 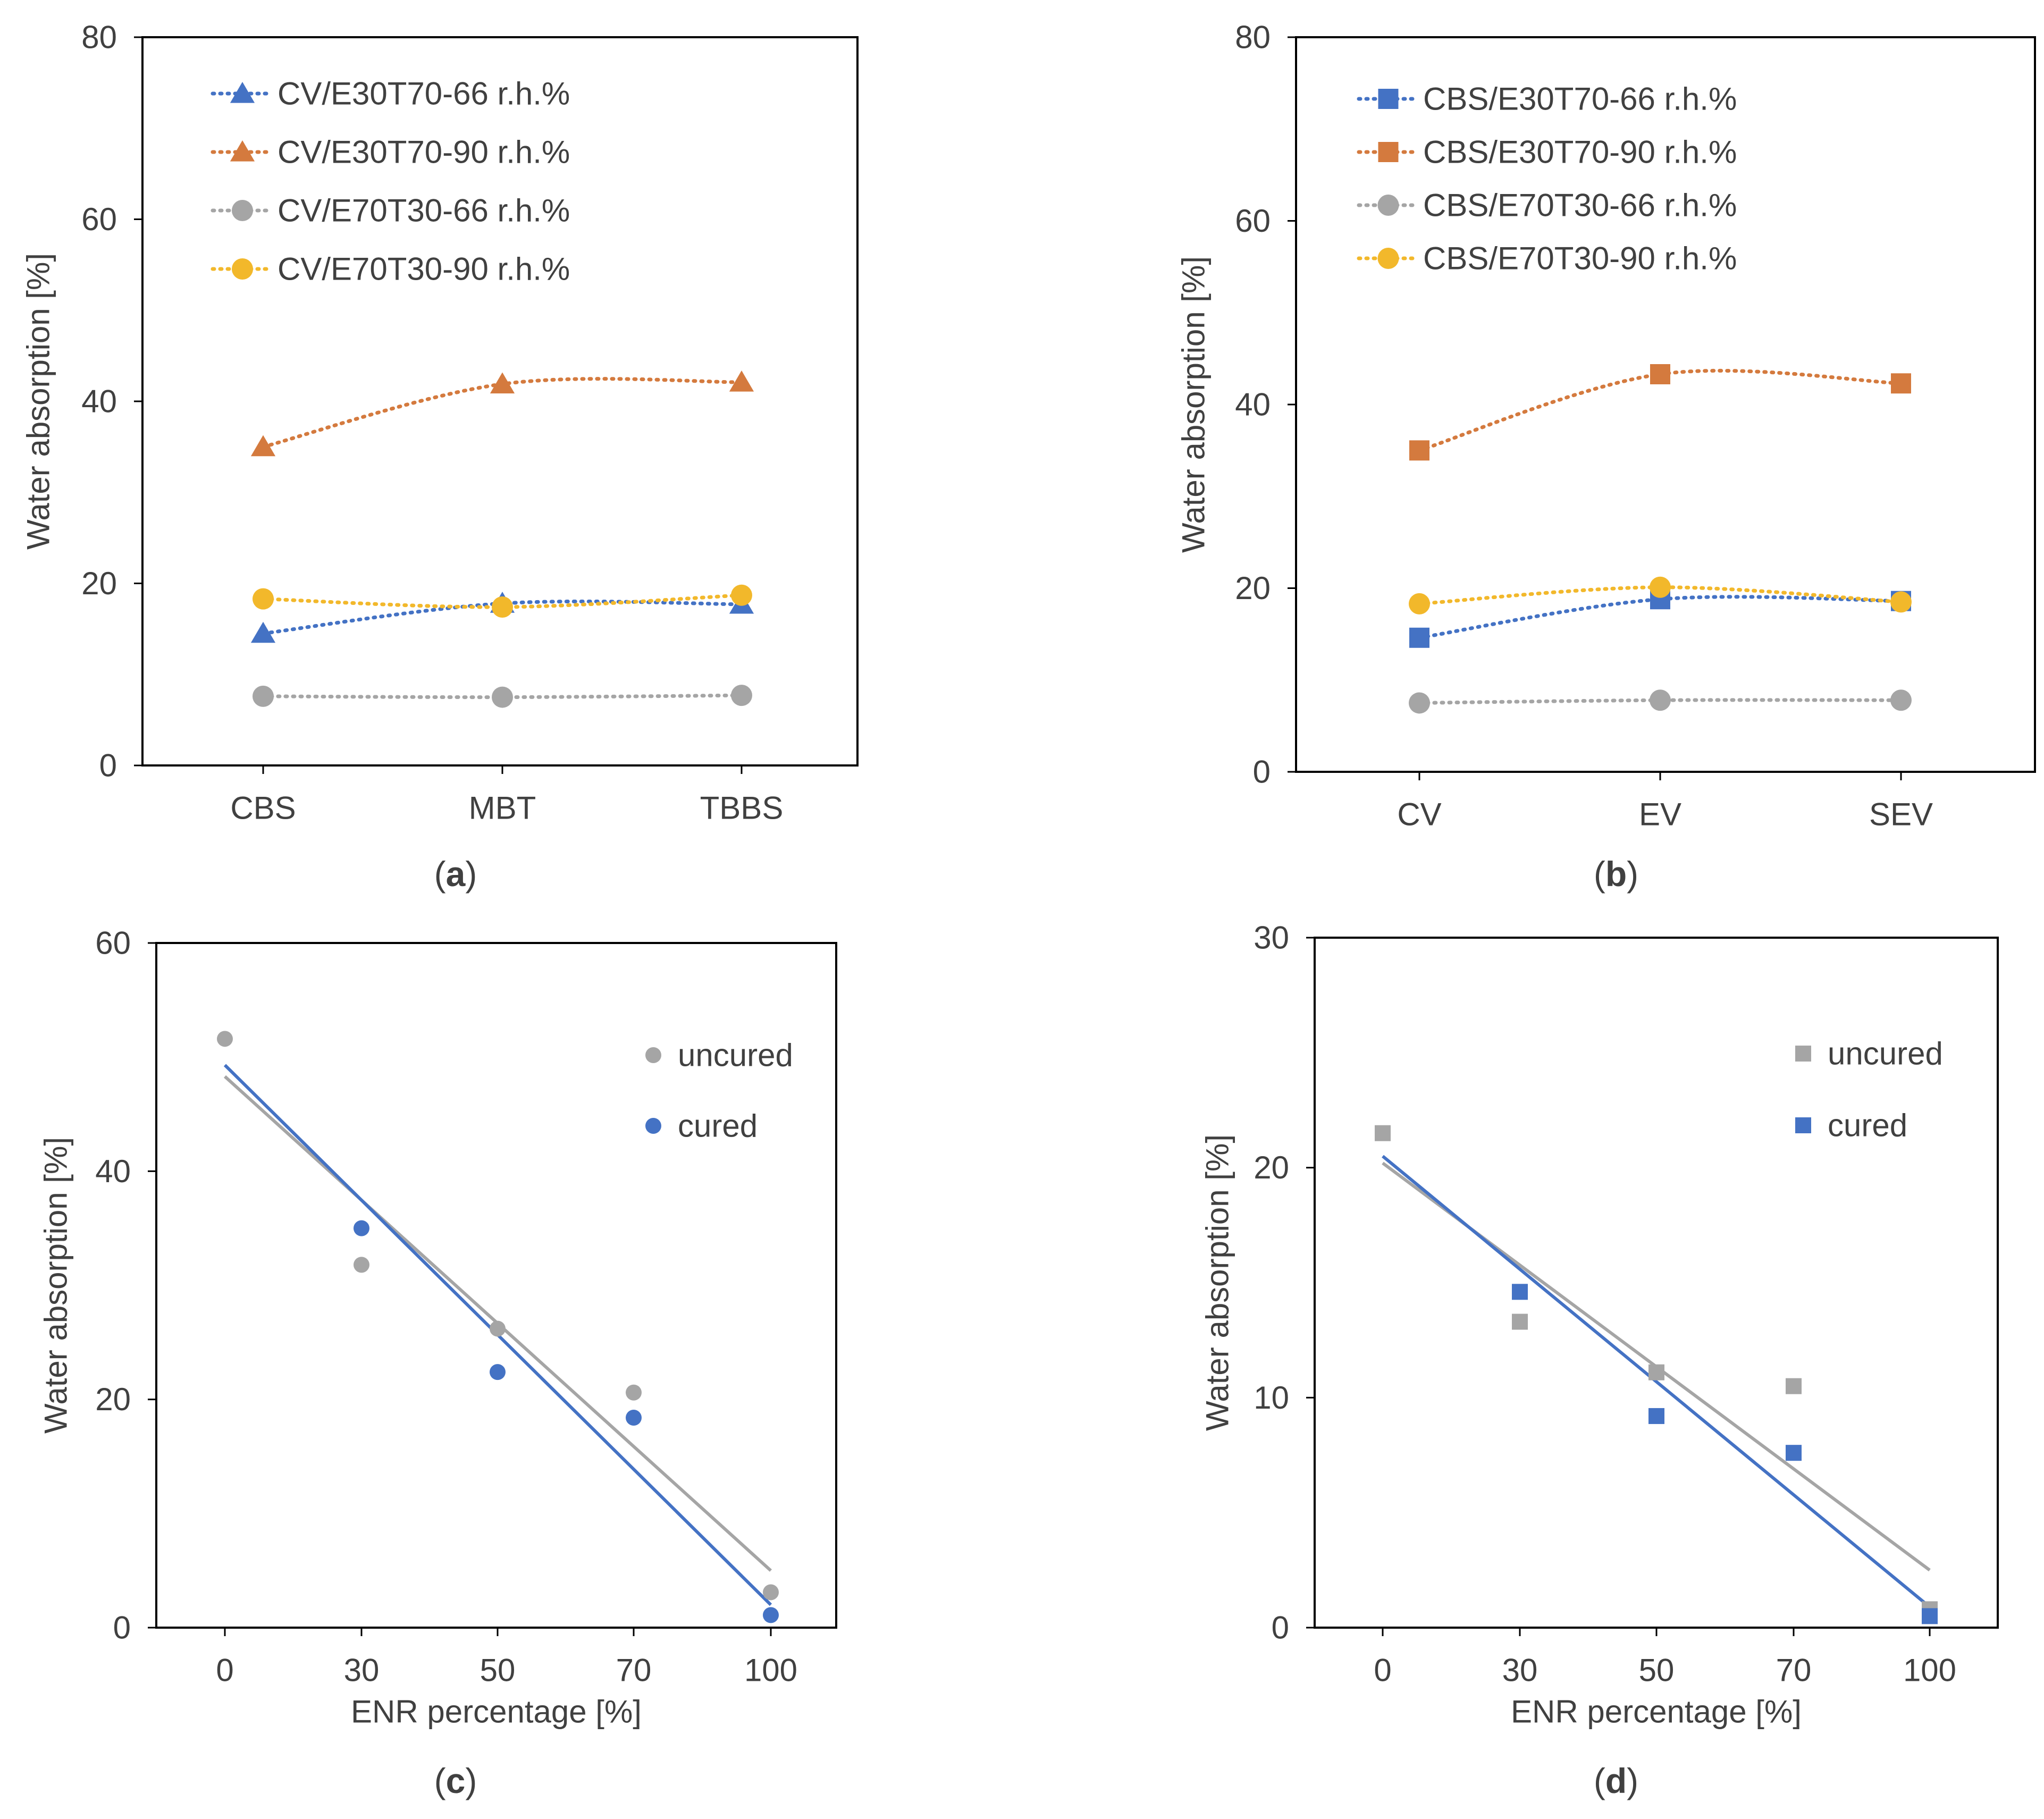 What do you see at coordinates (1580, 152) in the screenshot?
I see `legend-label: CBS/E30T70-90 r.h.%` at bounding box center [1580, 152].